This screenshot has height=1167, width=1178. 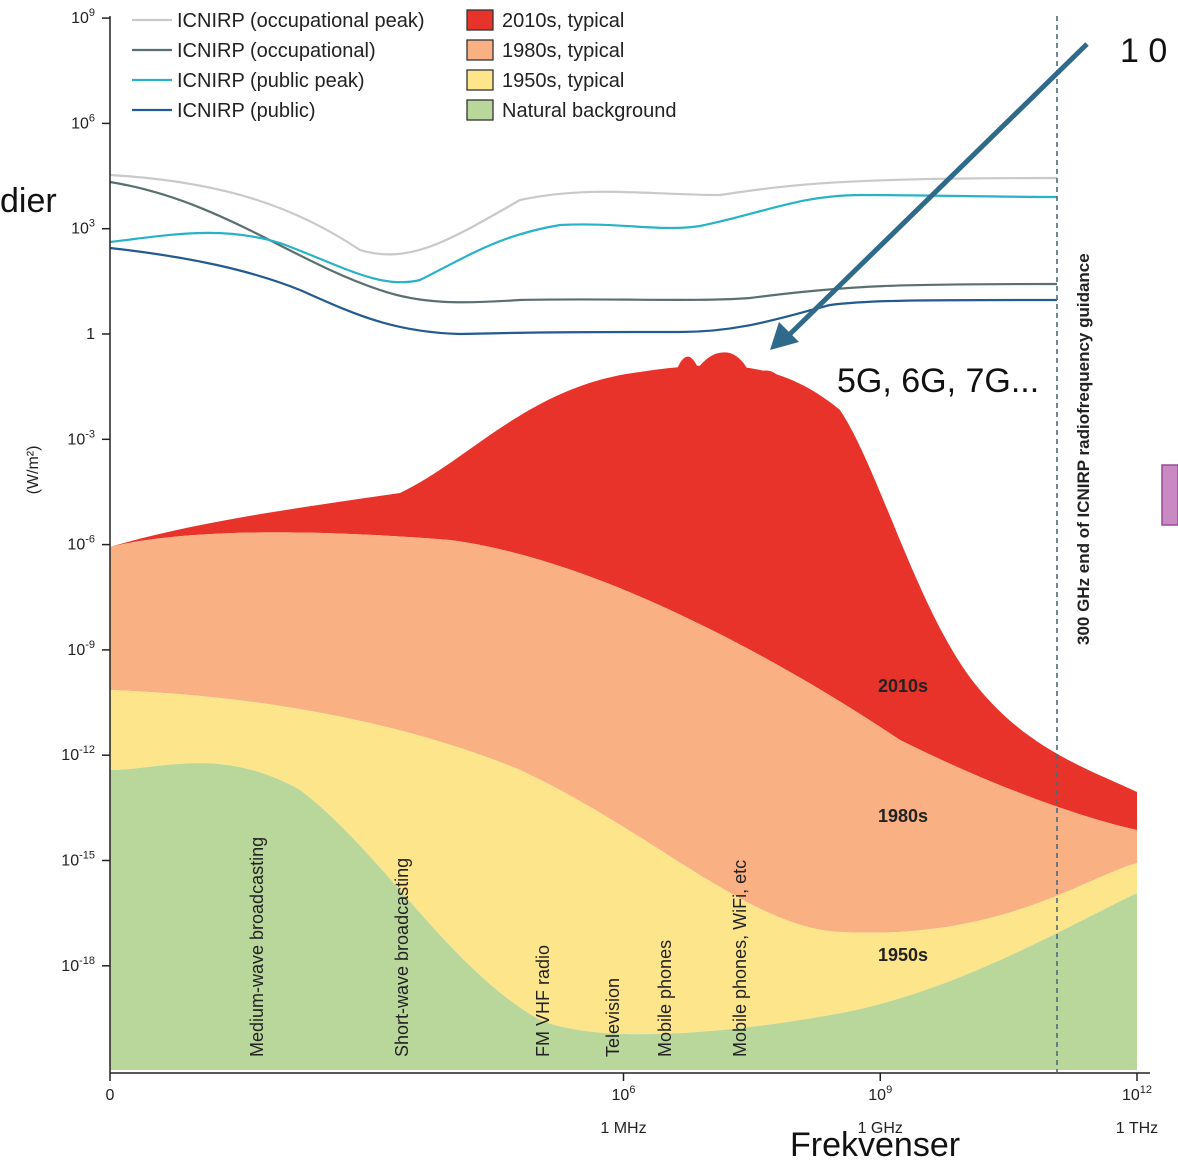 I want to click on x-tick-labels: 0 10⁶ 1 MHz 10⁹ 1 GHz 10¹² 1 THz, so click(x=632, y=1105).